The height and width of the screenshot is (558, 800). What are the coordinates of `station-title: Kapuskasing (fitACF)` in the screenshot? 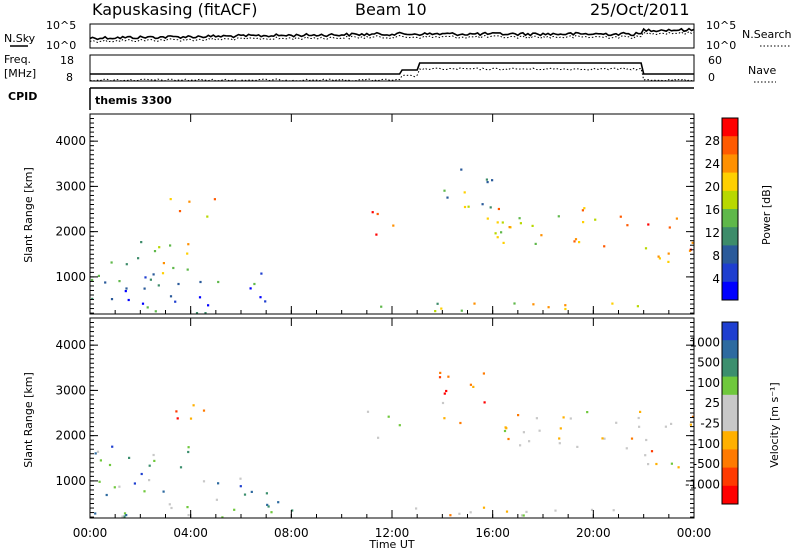 It's located at (174, 9).